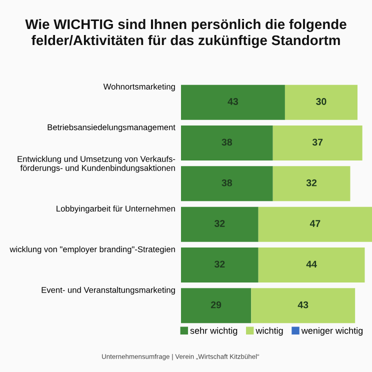  I want to click on data-label: 47, so click(315, 223).